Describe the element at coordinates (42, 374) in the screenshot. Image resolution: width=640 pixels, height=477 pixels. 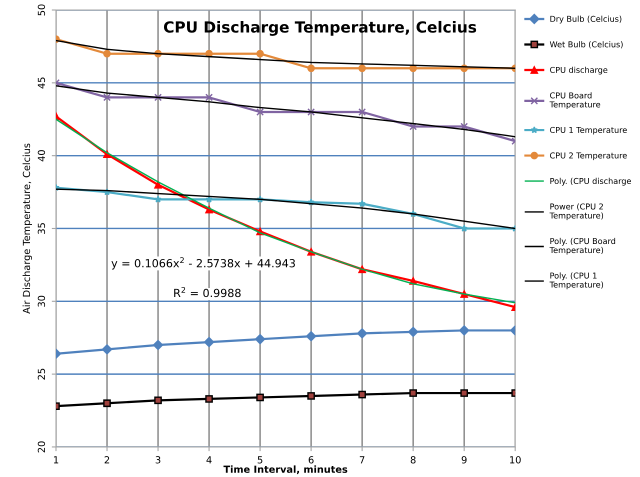
I see `y-tick-label: 25` at that location.